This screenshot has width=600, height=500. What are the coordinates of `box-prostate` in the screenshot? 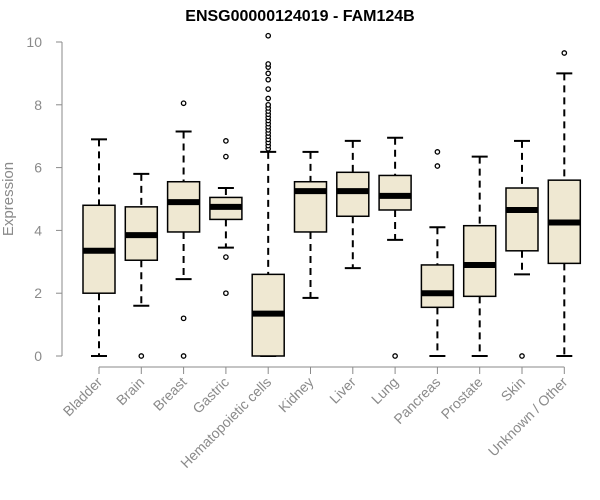 It's located at (479, 256).